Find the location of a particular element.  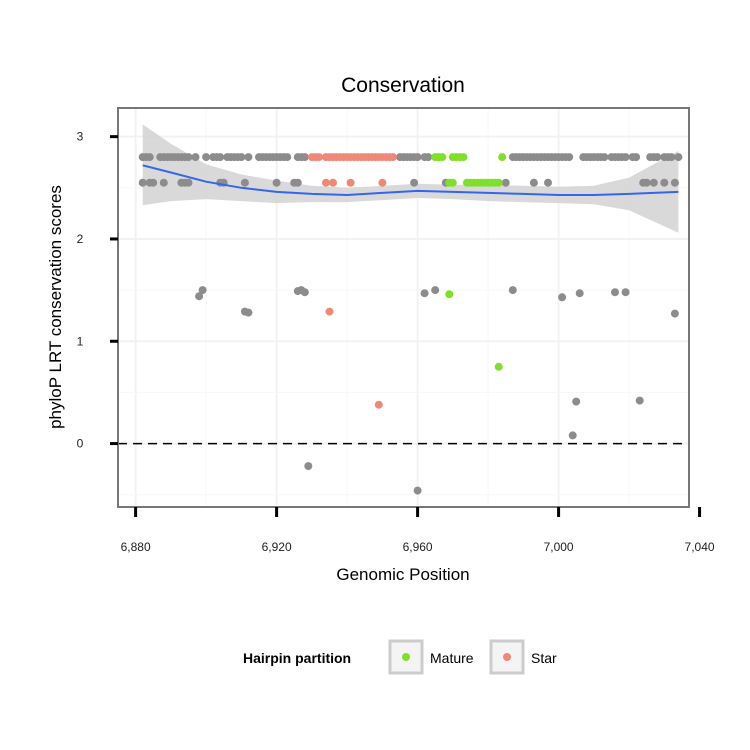

y-tick-label: 3 is located at coordinates (80, 137).